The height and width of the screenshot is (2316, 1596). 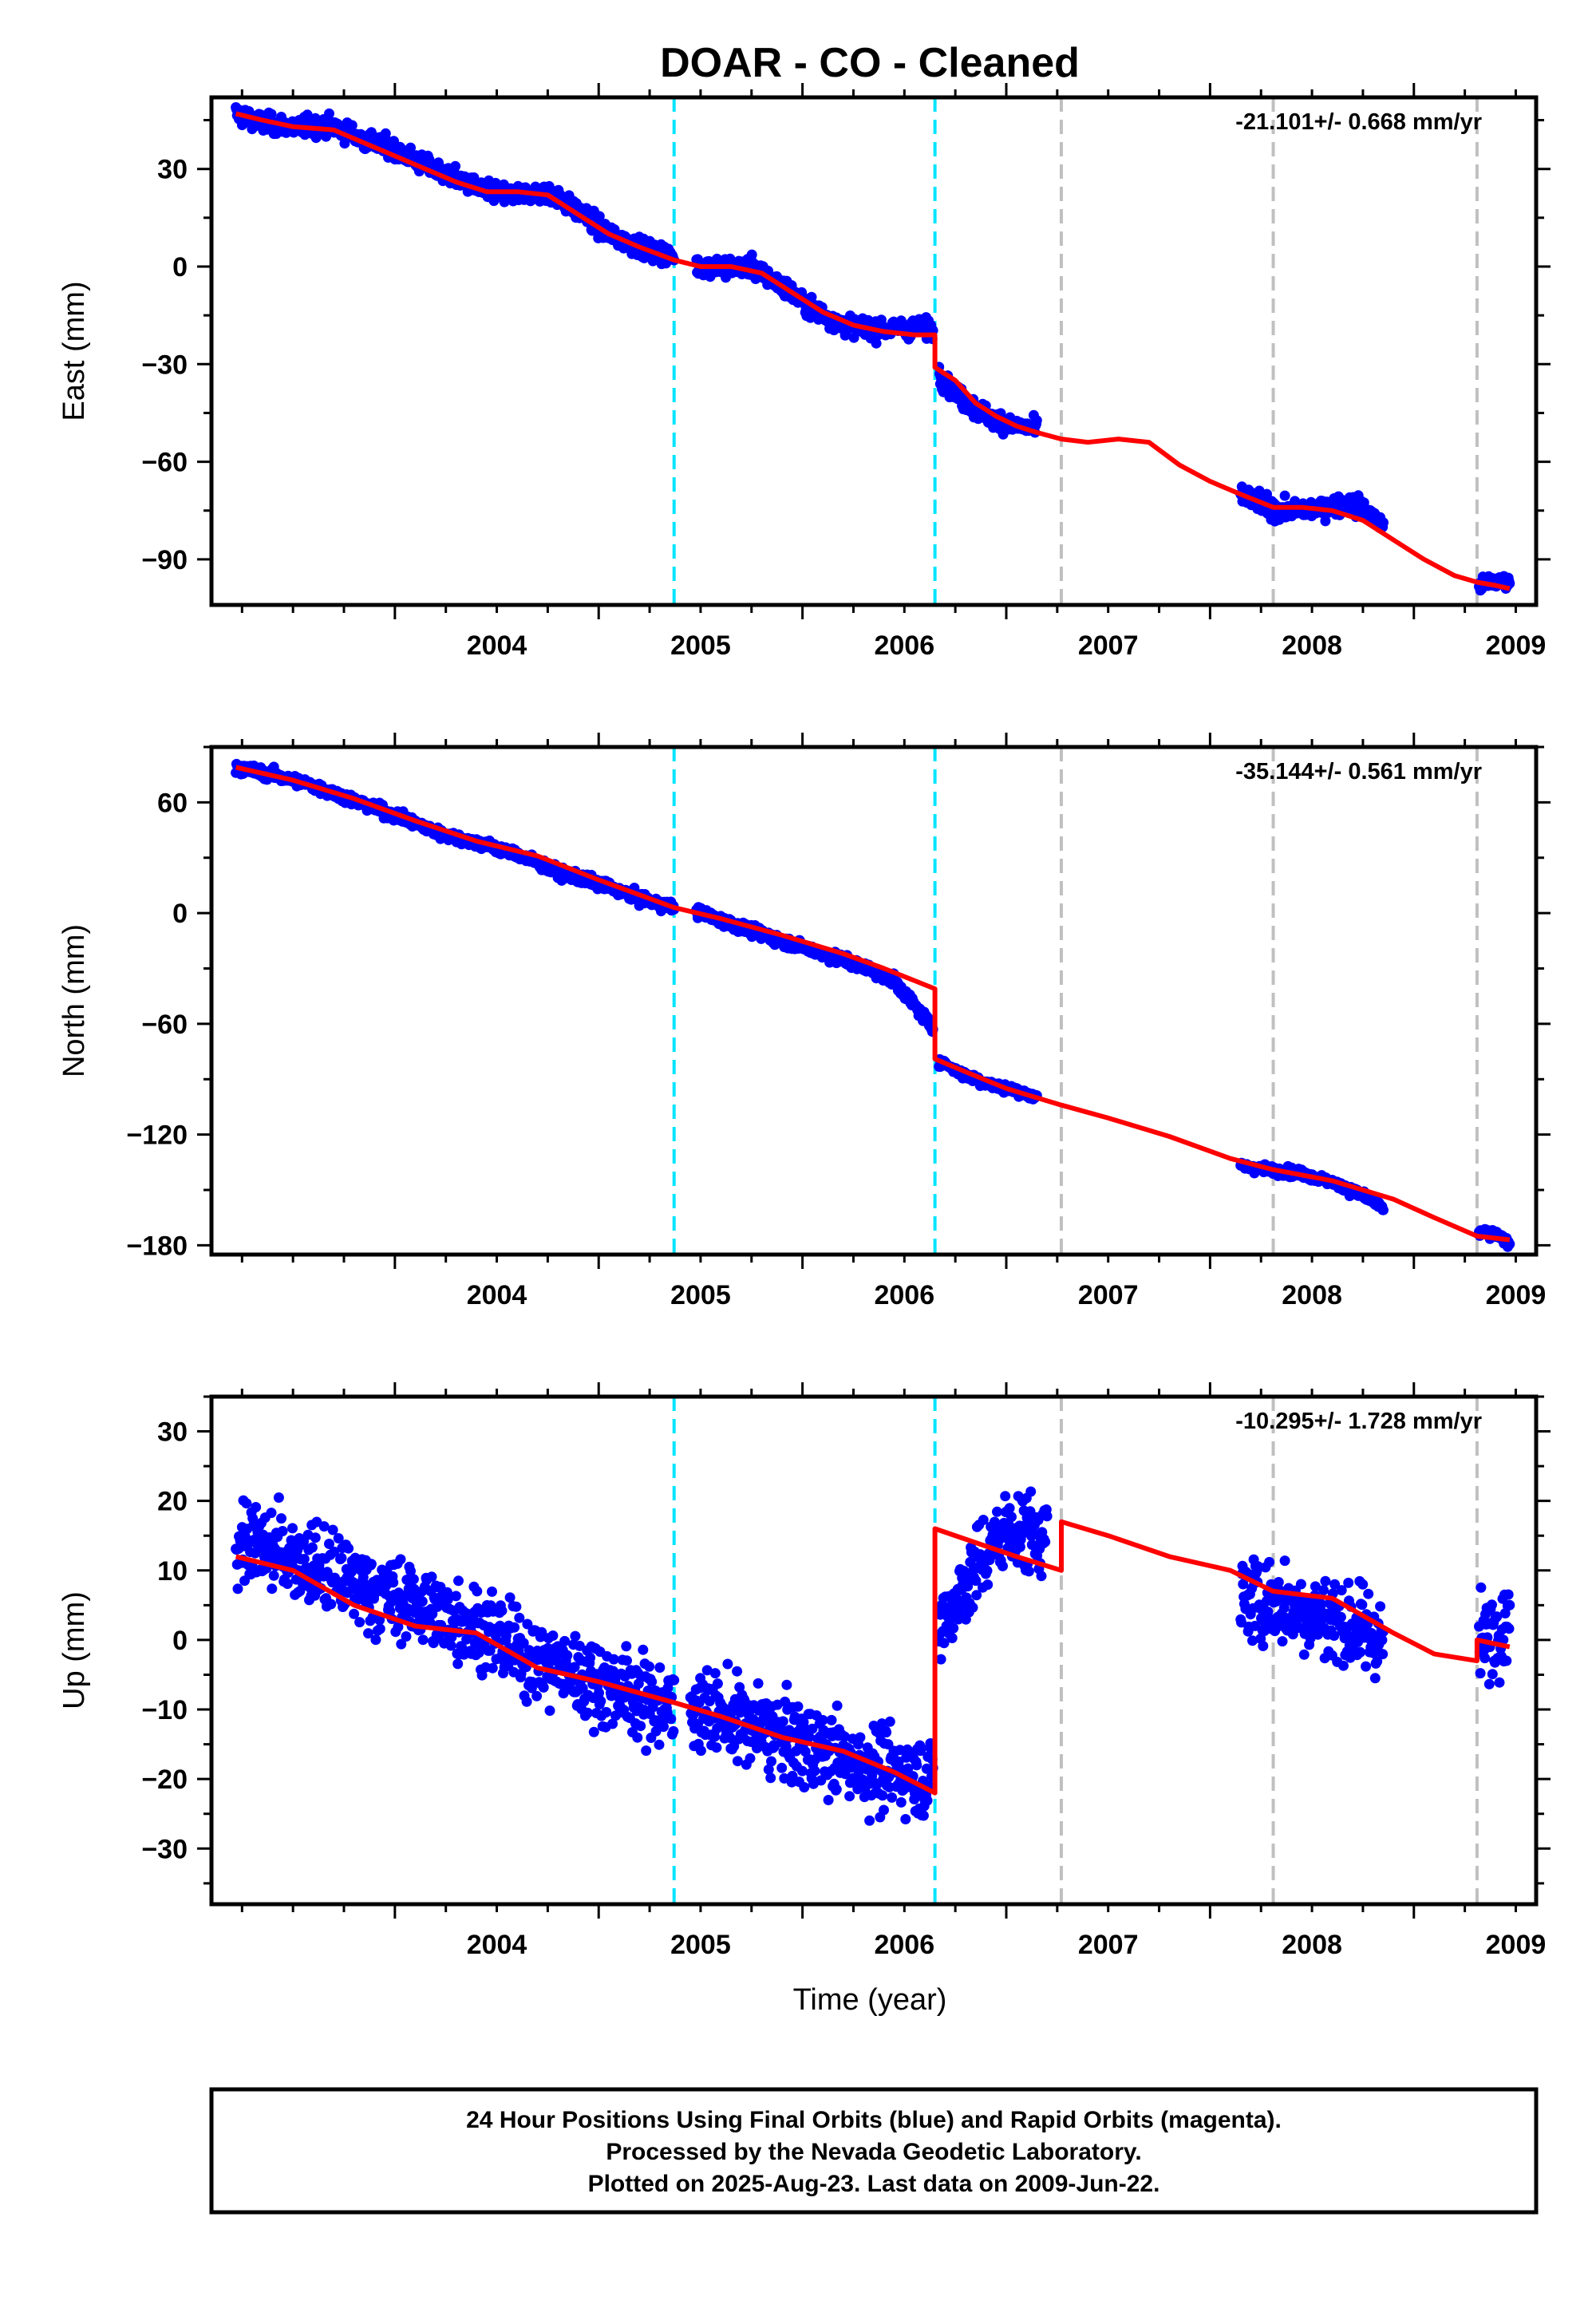 I want to click on y-tick-label: 20, so click(x=172, y=1502).